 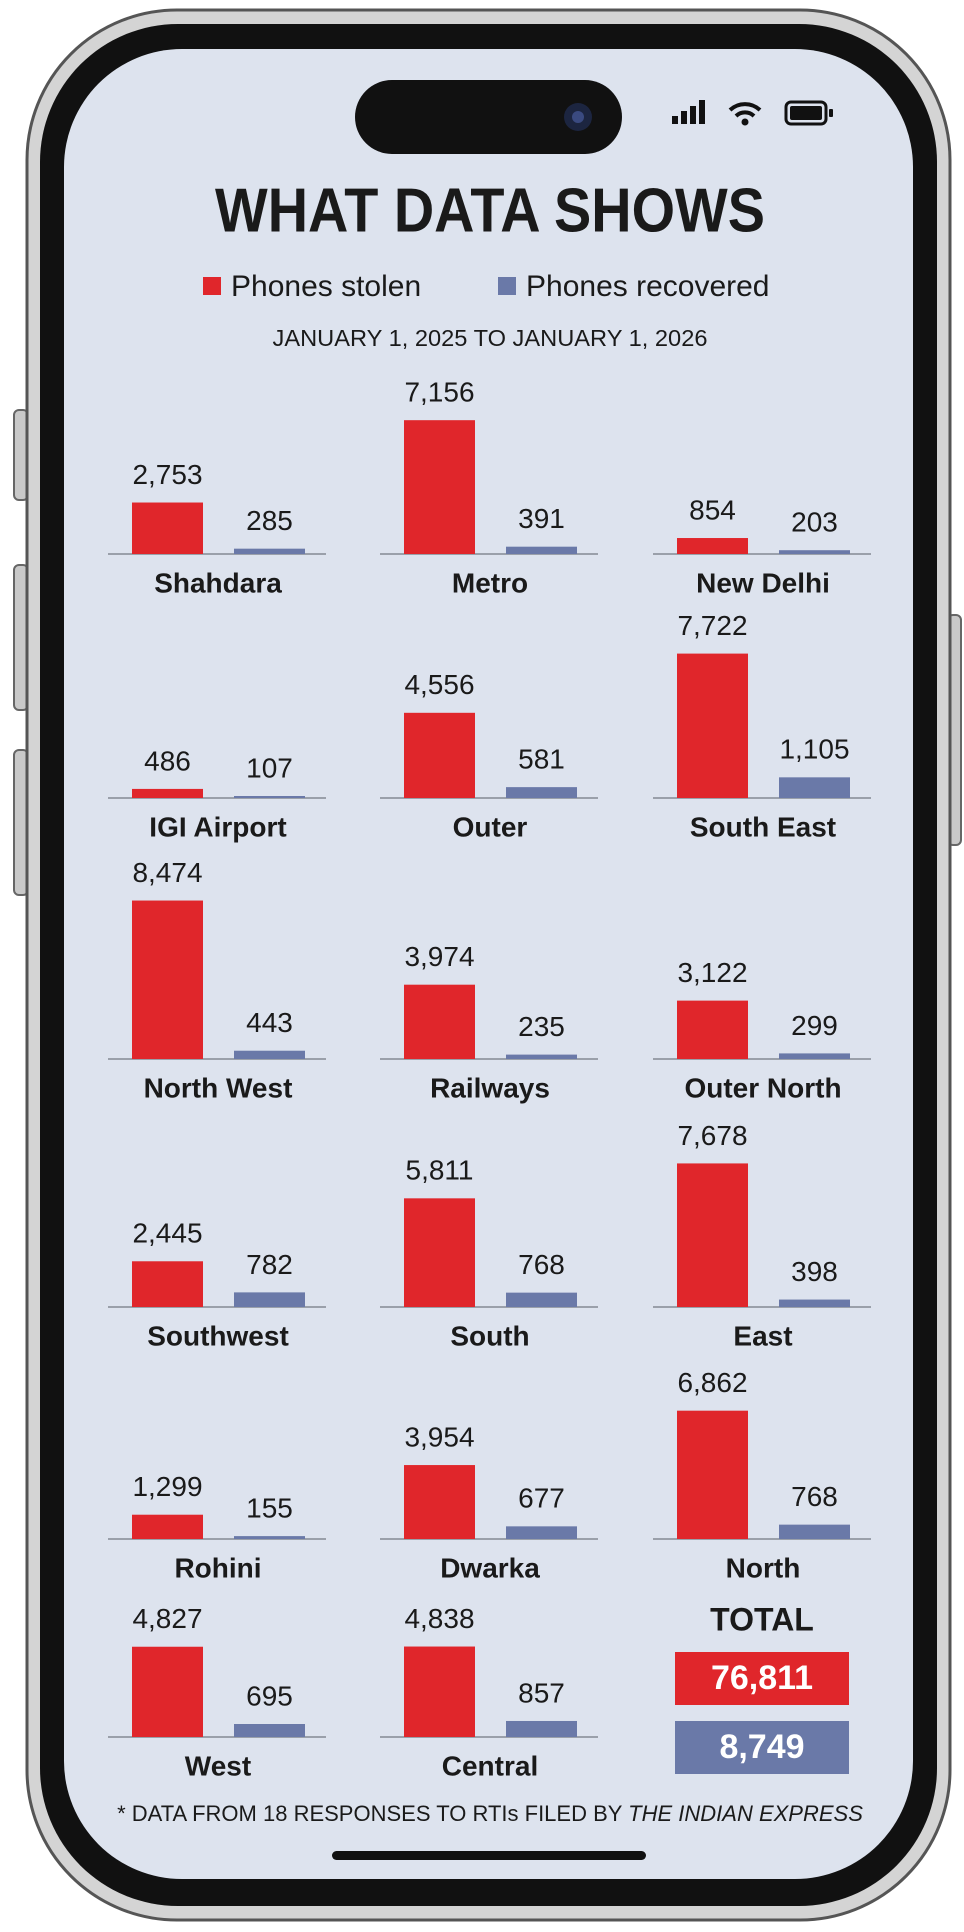 I want to click on total-value: 76,811, so click(x=762, y=1678).